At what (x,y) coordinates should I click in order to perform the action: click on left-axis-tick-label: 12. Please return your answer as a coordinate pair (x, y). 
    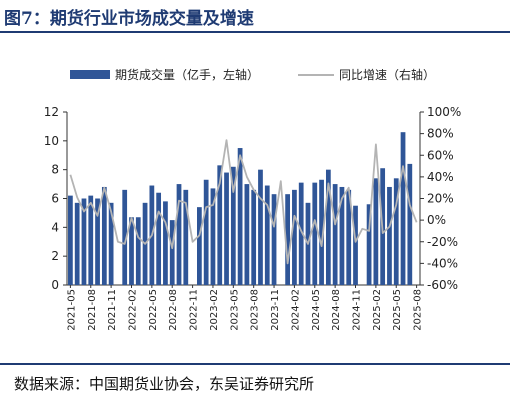
    Looking at the image, I should click on (51, 112).